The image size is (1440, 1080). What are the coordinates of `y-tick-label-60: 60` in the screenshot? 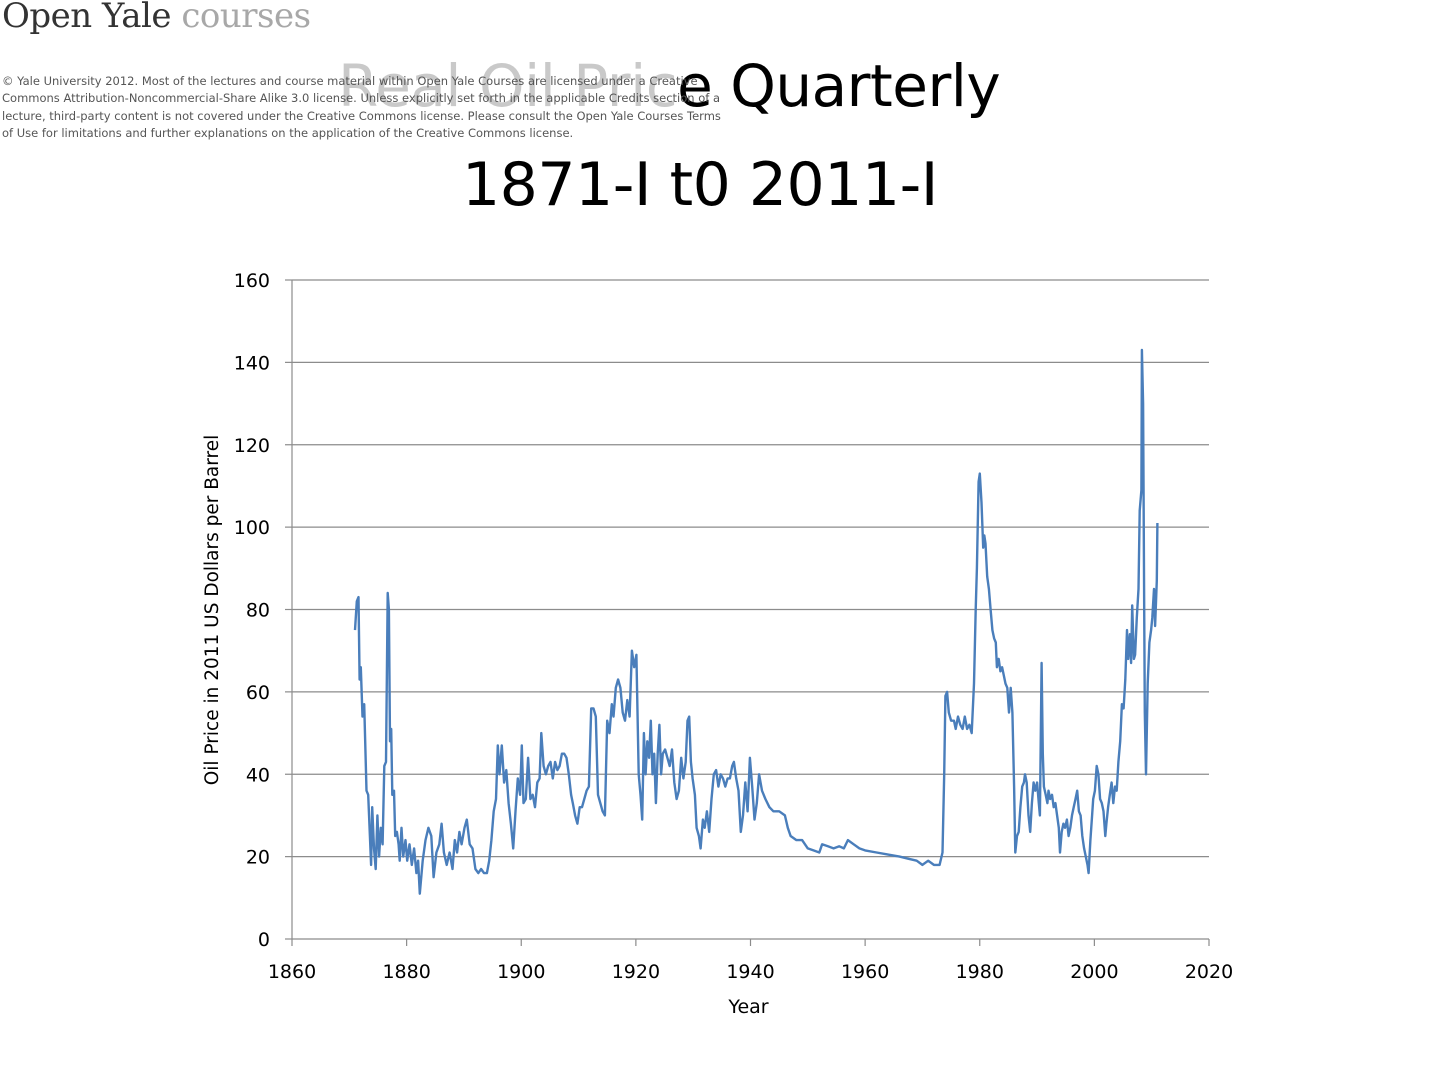 It's located at (258, 693).